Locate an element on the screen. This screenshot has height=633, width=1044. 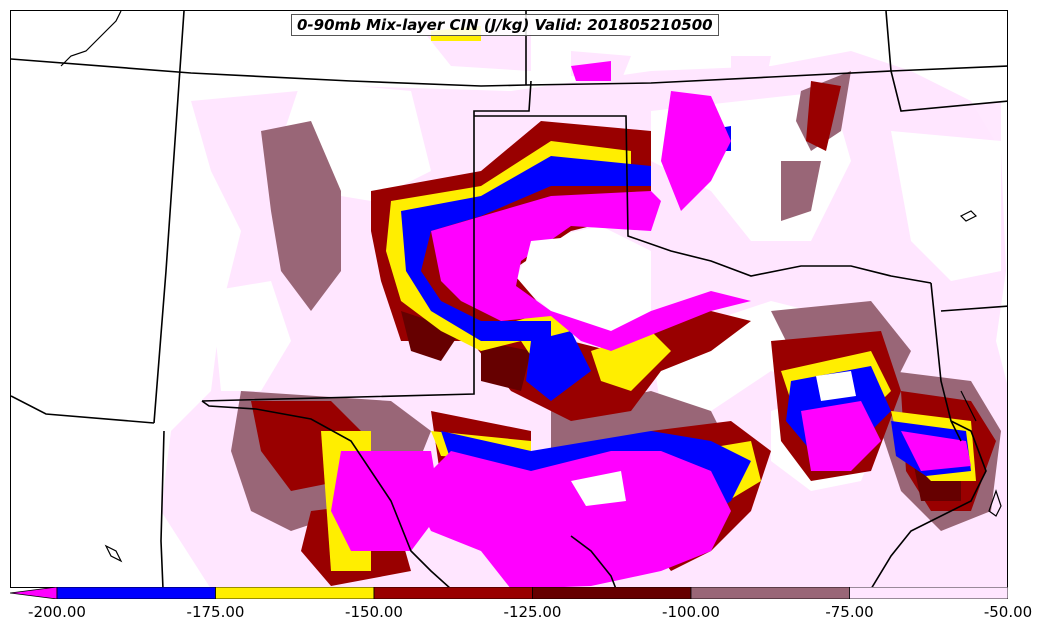
colorbar-extend-min is located at coordinates (34, 593).